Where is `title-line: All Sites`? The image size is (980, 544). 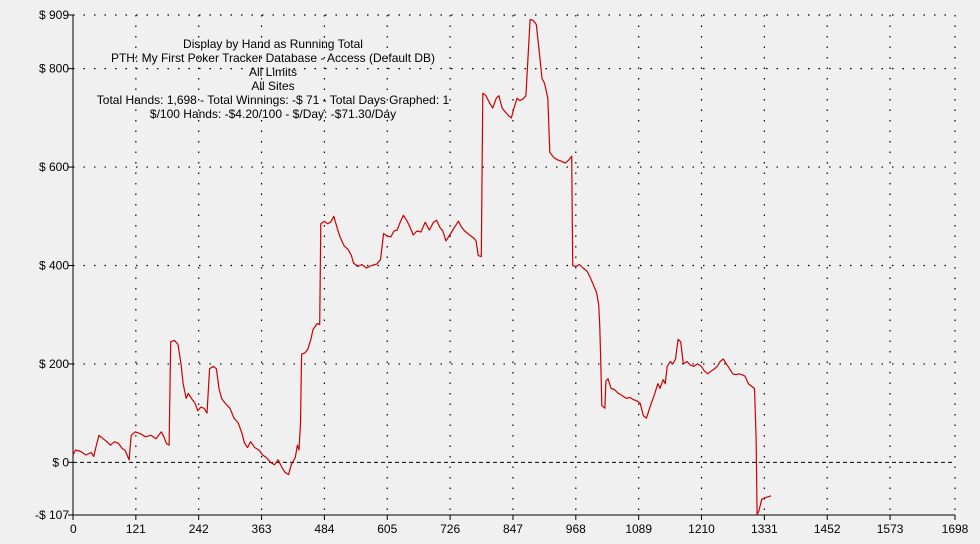
title-line: All Sites is located at coordinates (272, 86).